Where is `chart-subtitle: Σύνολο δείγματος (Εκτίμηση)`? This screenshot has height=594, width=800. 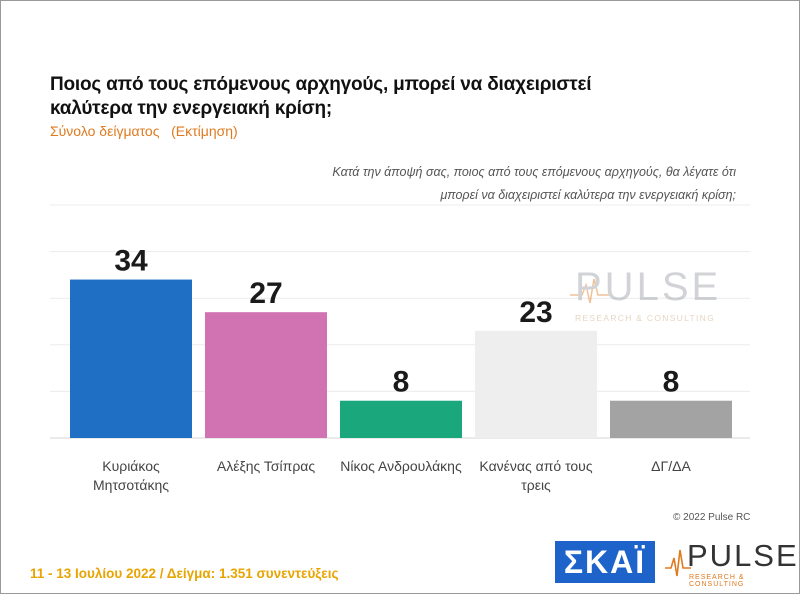 chart-subtitle: Σύνολο δείγματος (Εκτίμηση) is located at coordinates (144, 131).